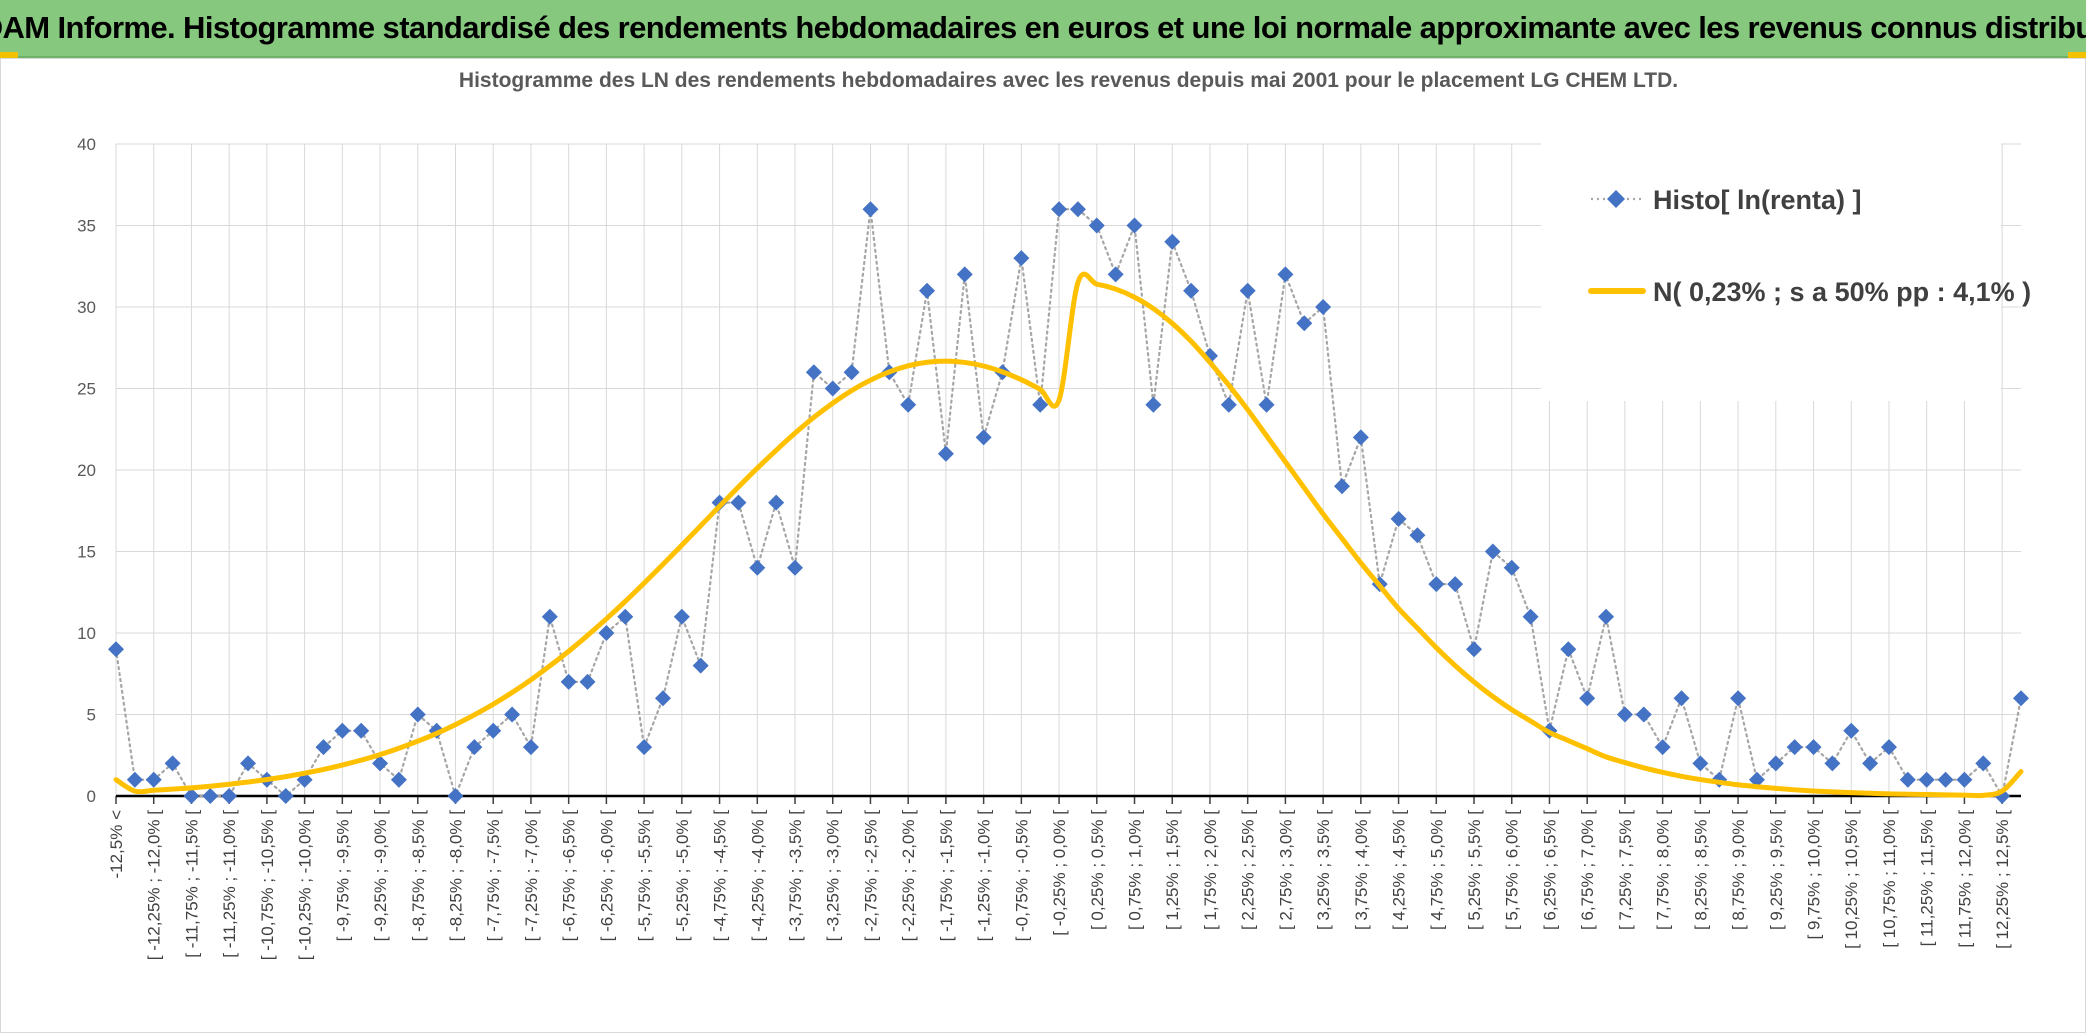 The image size is (2086, 1033). Describe the element at coordinates (1927, 878) in the screenshot. I see `x-category-label: [ 11,25% ; 11,5% [` at that location.